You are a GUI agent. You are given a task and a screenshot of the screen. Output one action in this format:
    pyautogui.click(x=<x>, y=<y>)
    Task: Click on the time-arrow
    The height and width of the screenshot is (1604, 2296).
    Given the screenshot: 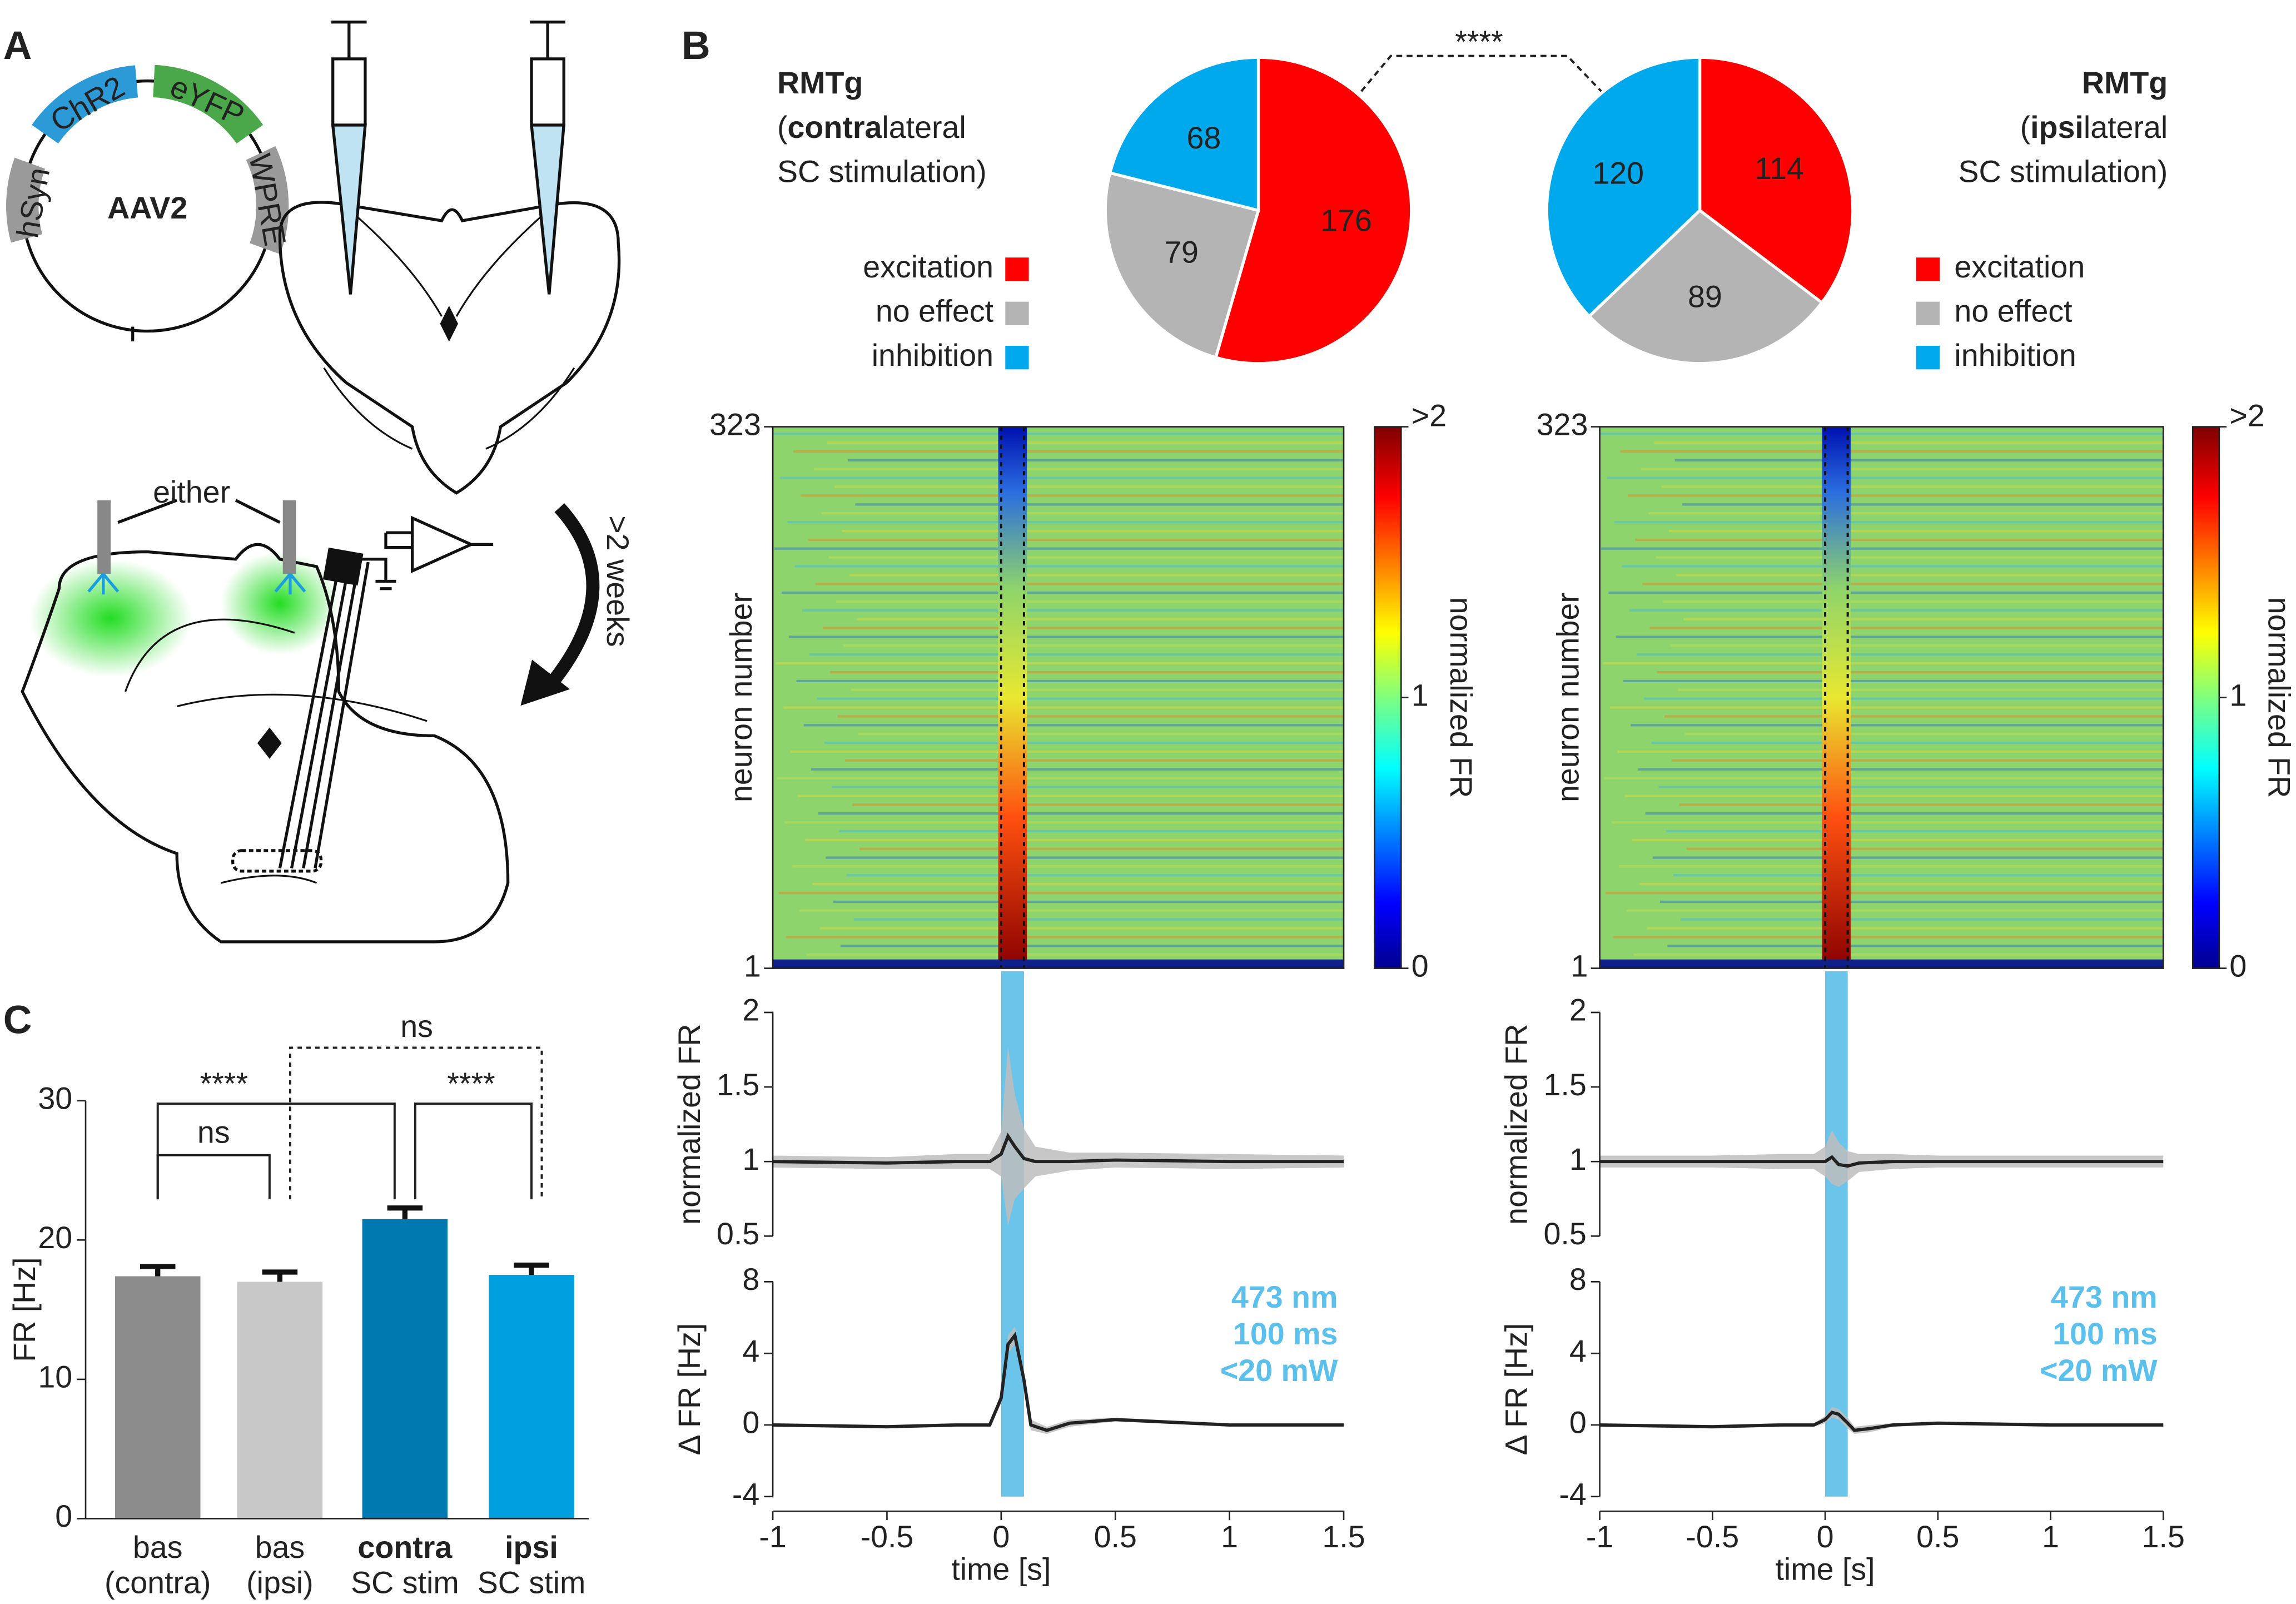 What is the action you would take?
    pyautogui.click(x=569, y=599)
    